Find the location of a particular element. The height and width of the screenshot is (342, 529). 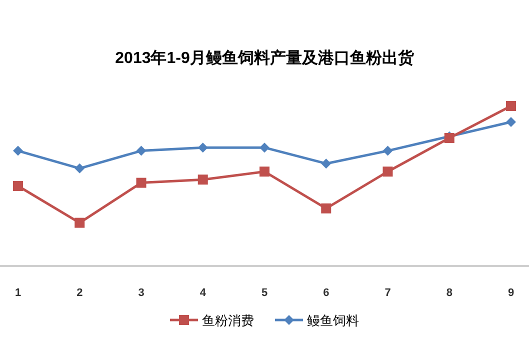

x-tick-label: 5 is located at coordinates (264, 293).